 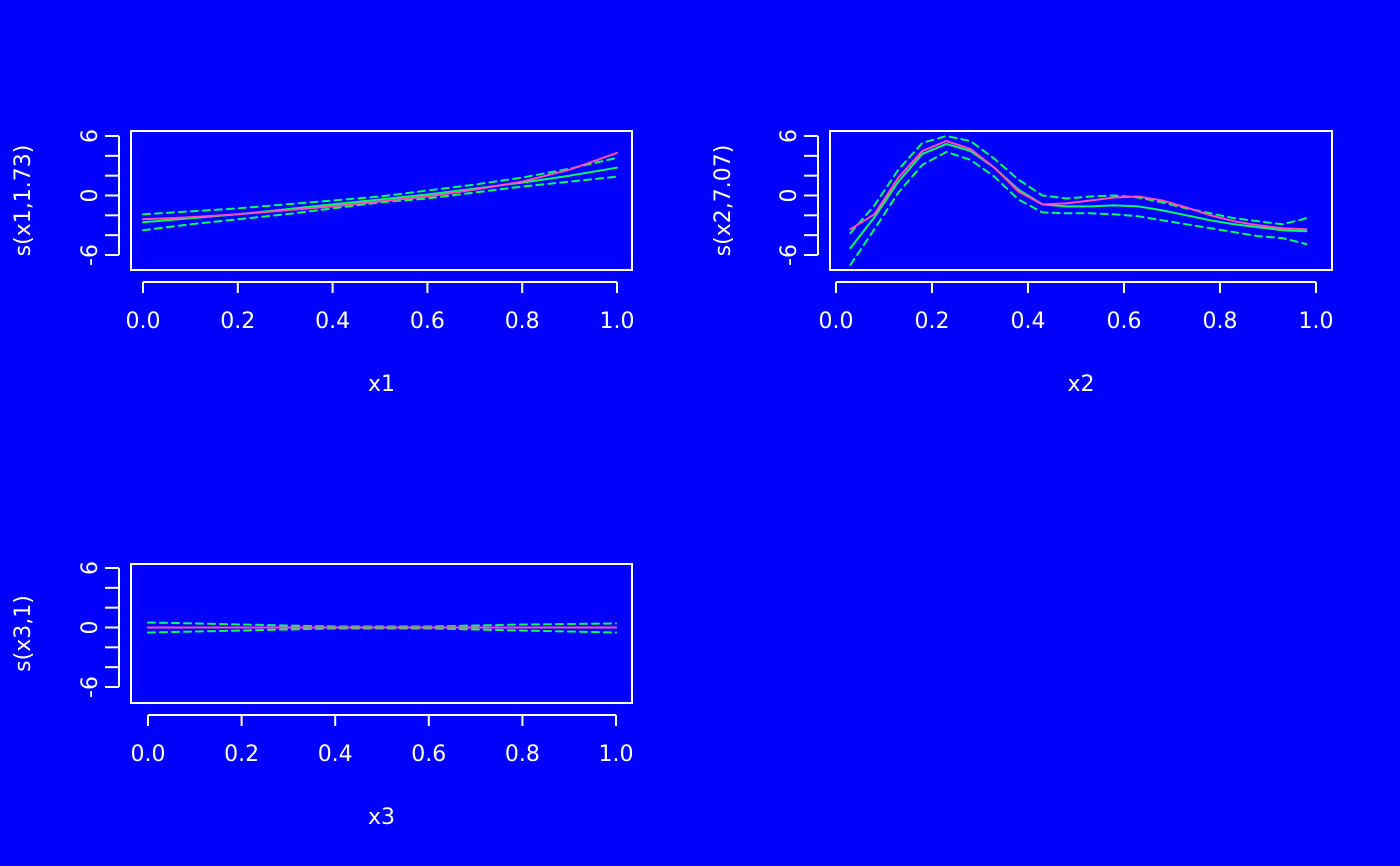 I want to click on x-axis-title: x2, so click(x=1080, y=384).